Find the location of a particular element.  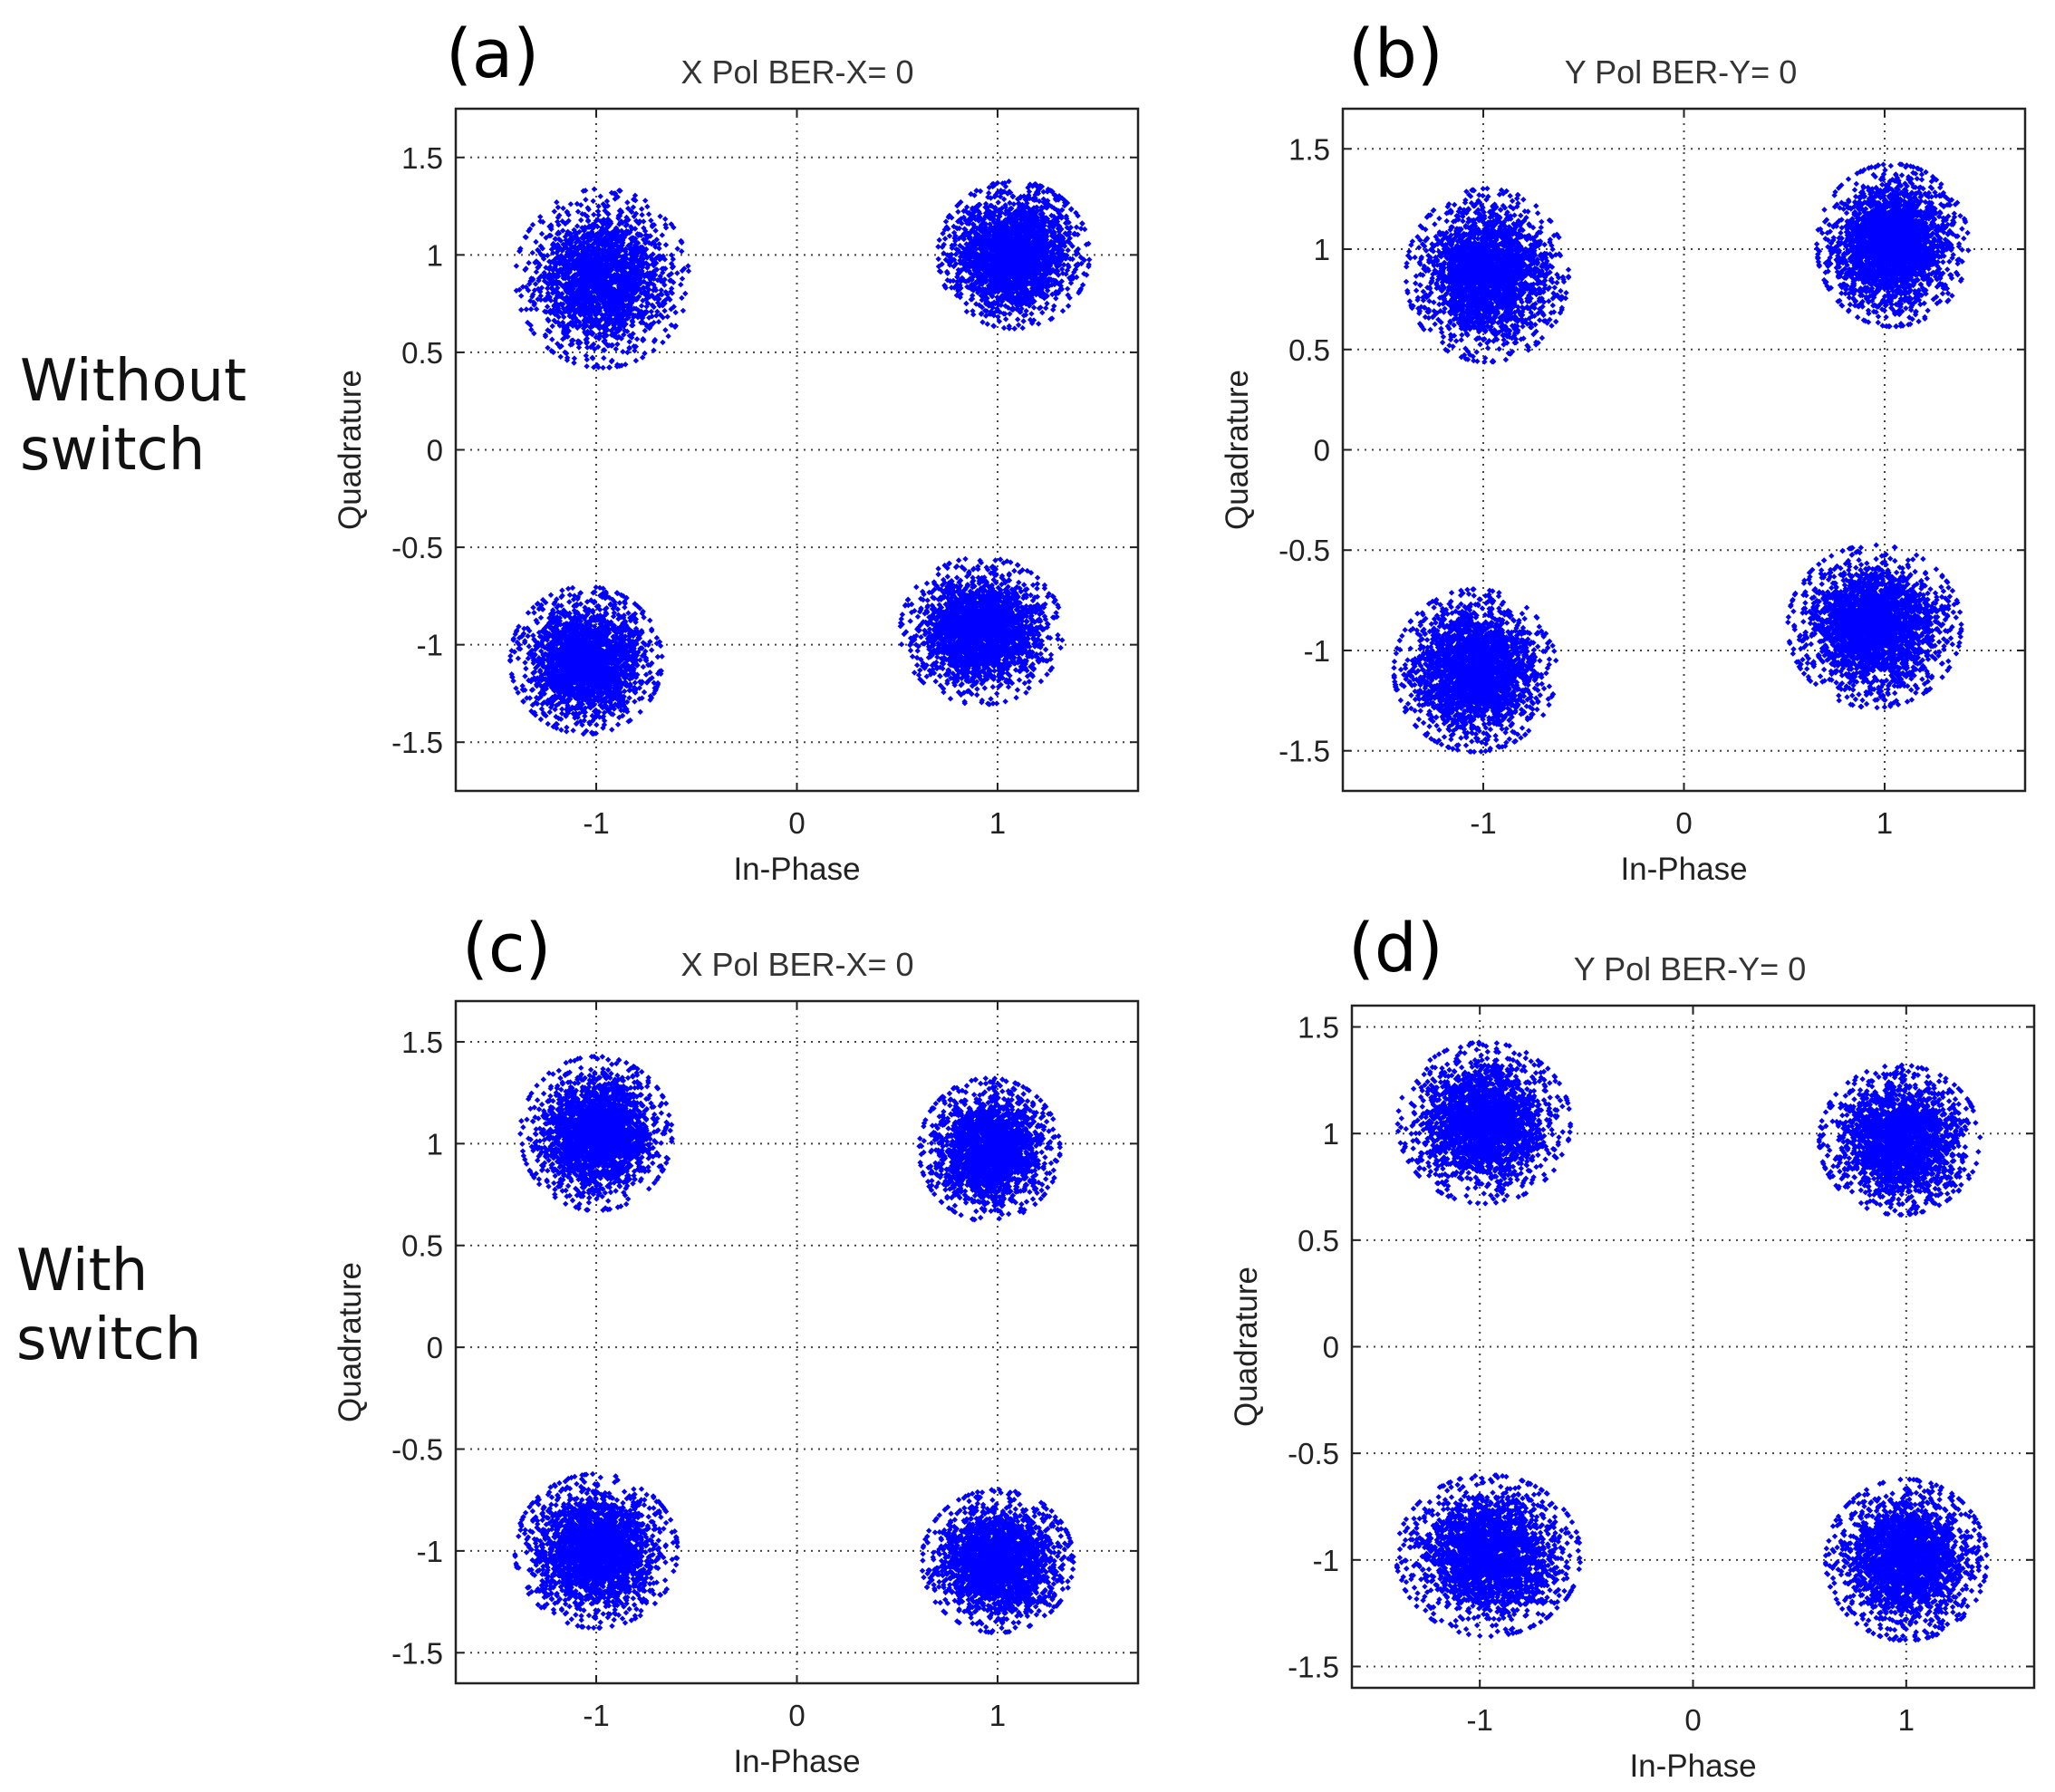

row-label-with-switch-line2: switch is located at coordinates (108, 1339).